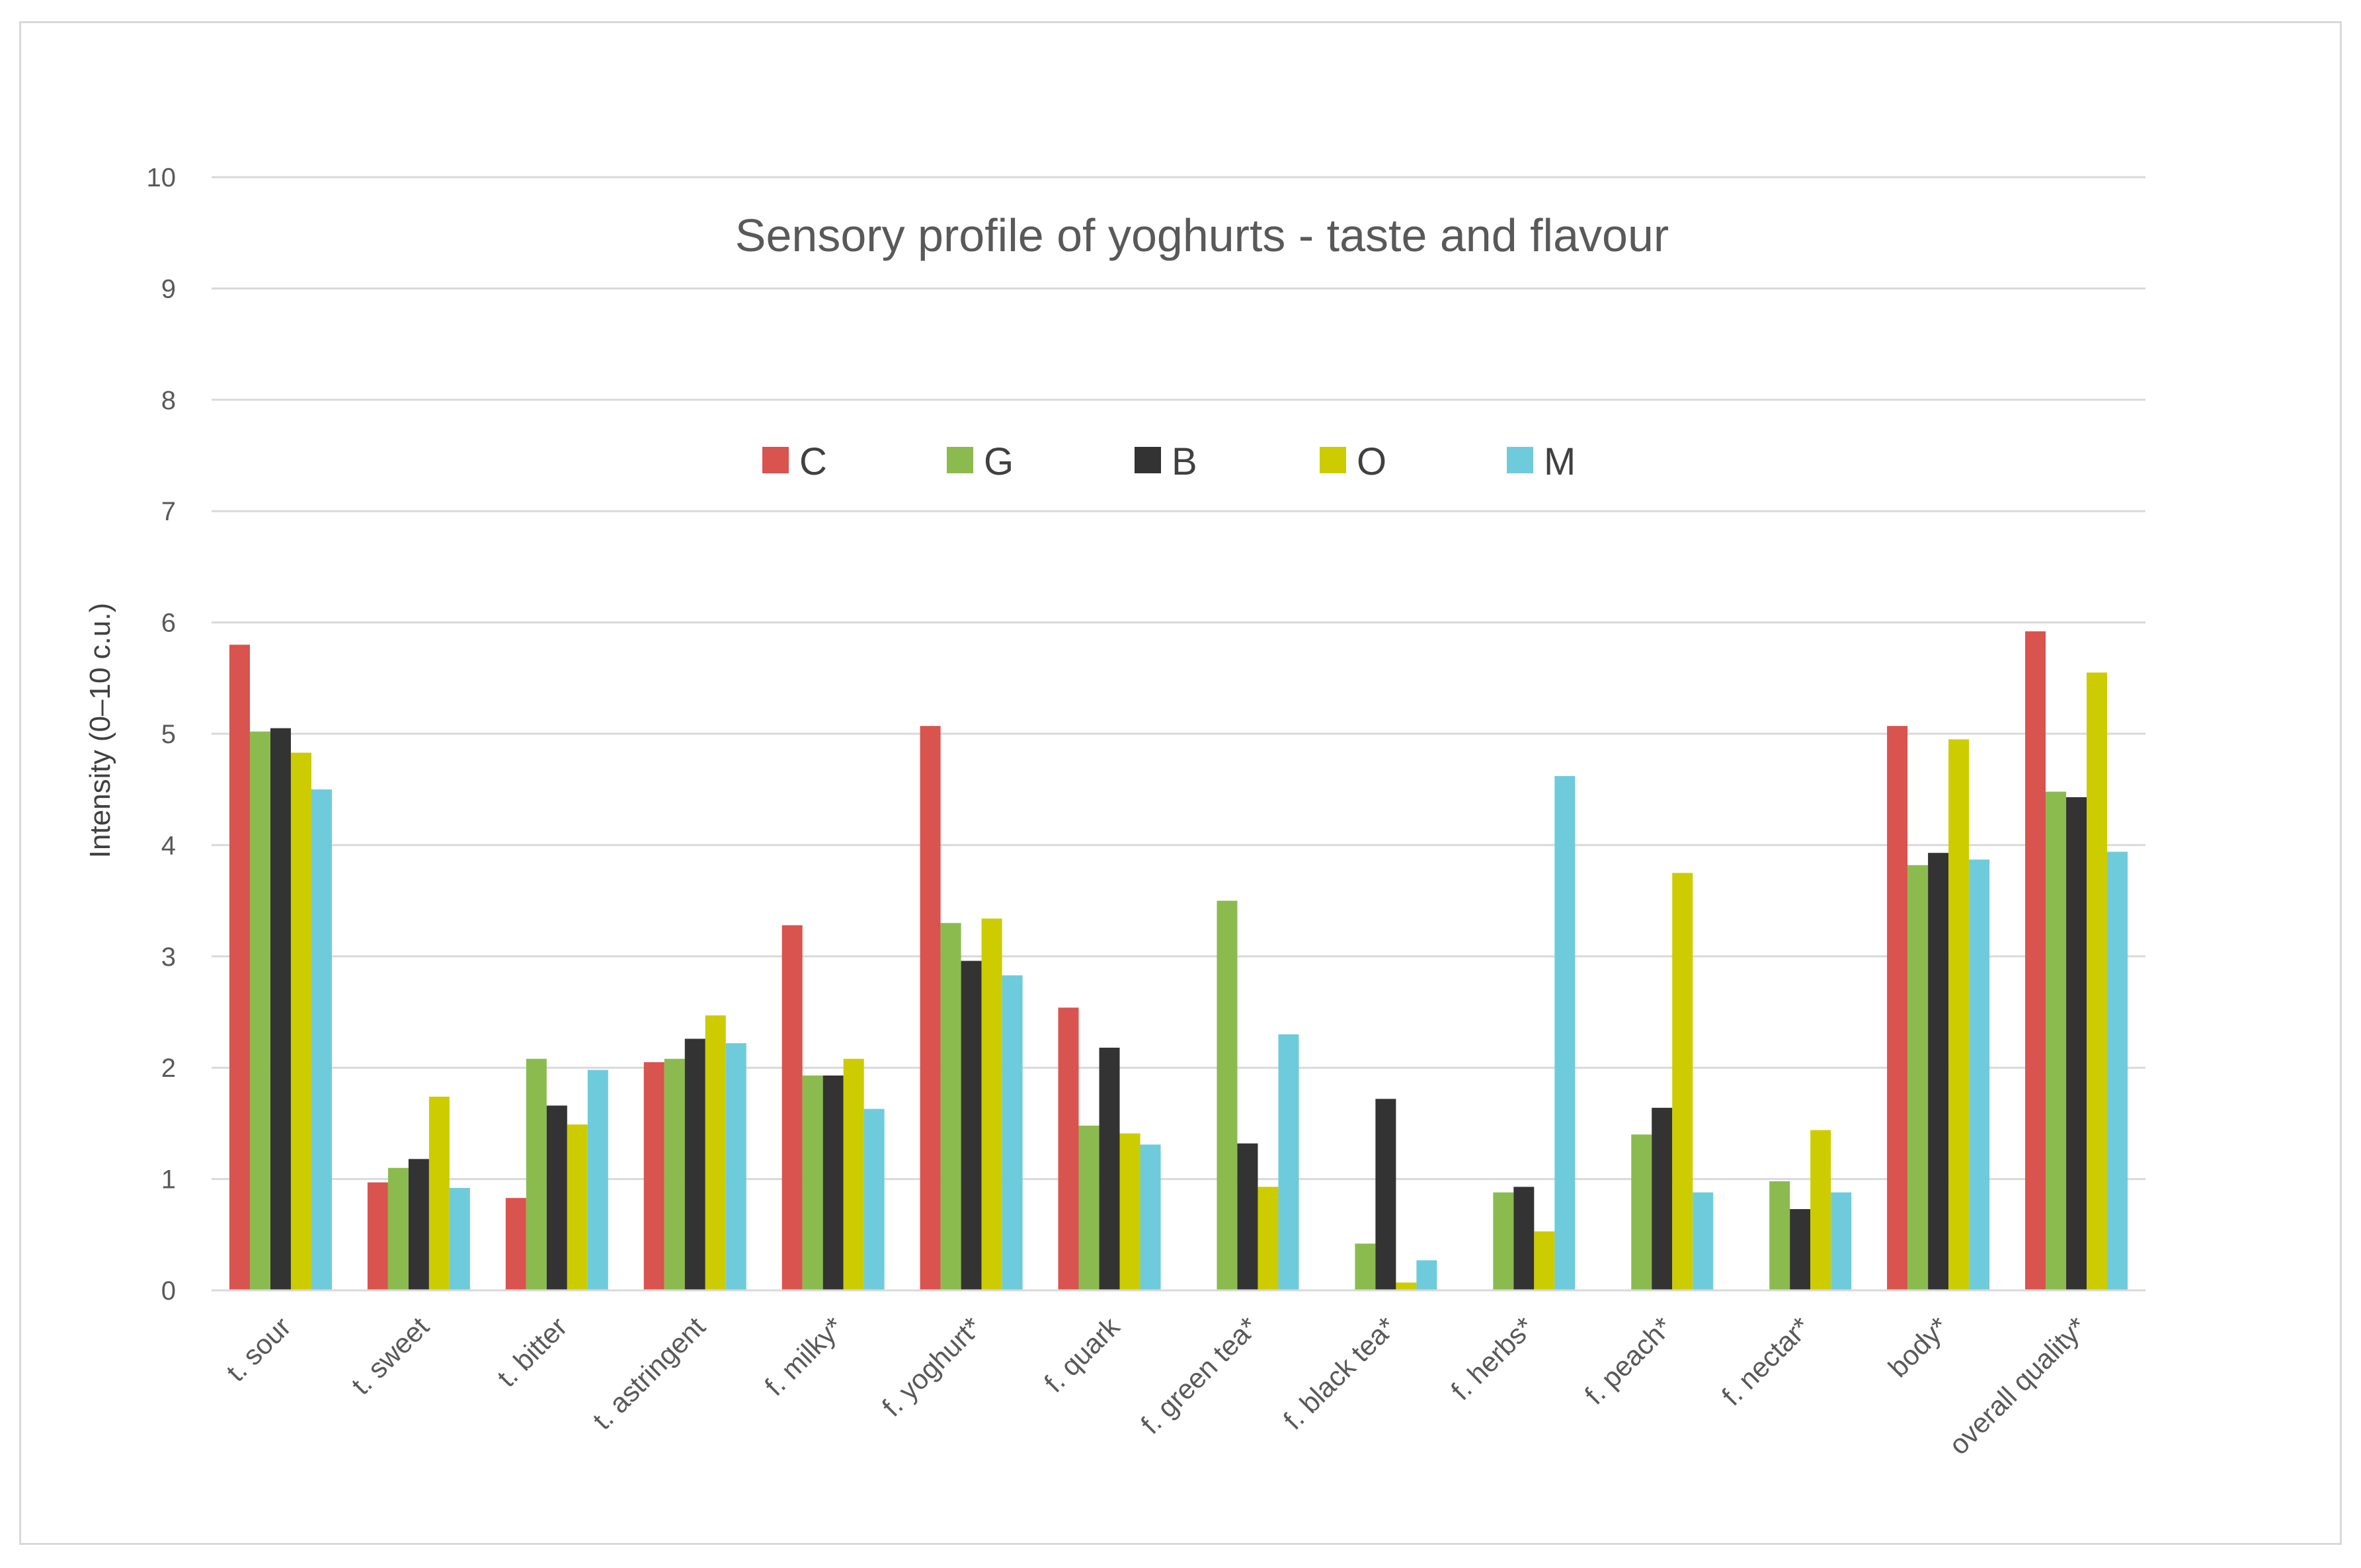  I want to click on legend-swatch-g, so click(960, 460).